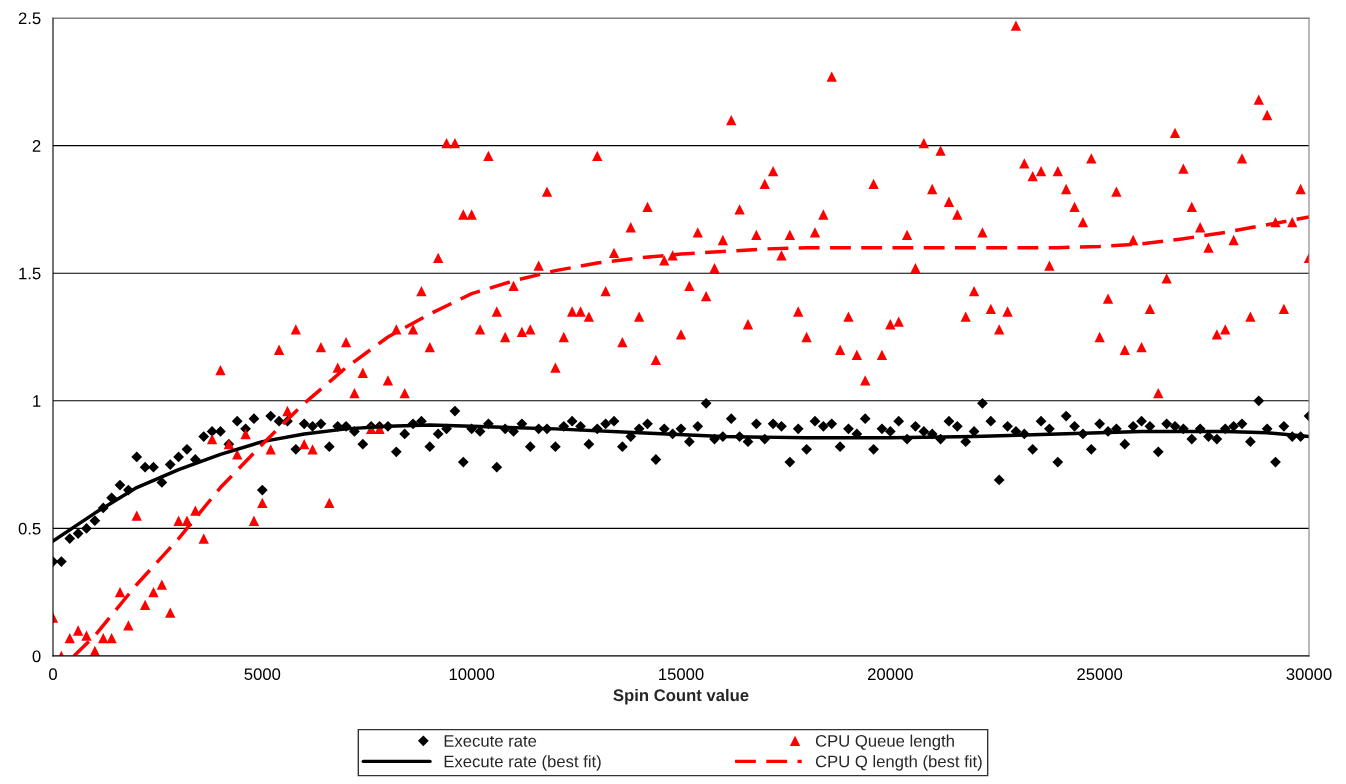 This screenshot has width=1346, height=784. Describe the element at coordinates (884, 742) in the screenshot. I see `legend-label: CPU Queue length` at that location.